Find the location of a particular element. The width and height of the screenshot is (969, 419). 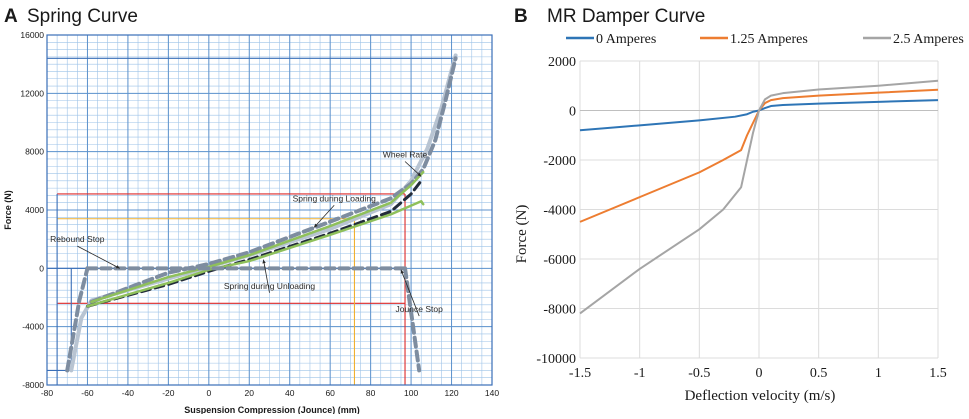

damper-y-tick-label: -10000 is located at coordinates (556, 359).